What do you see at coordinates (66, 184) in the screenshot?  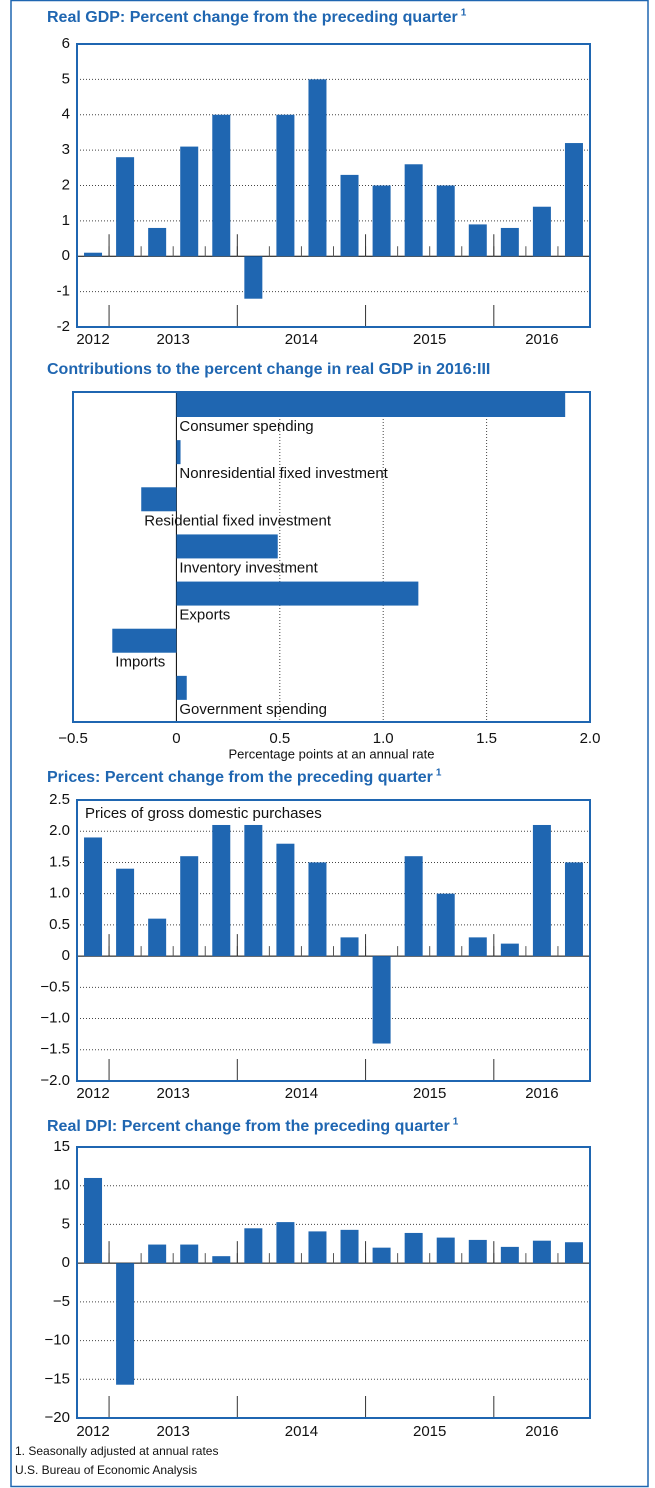 I see `y-tick-label: 2` at bounding box center [66, 184].